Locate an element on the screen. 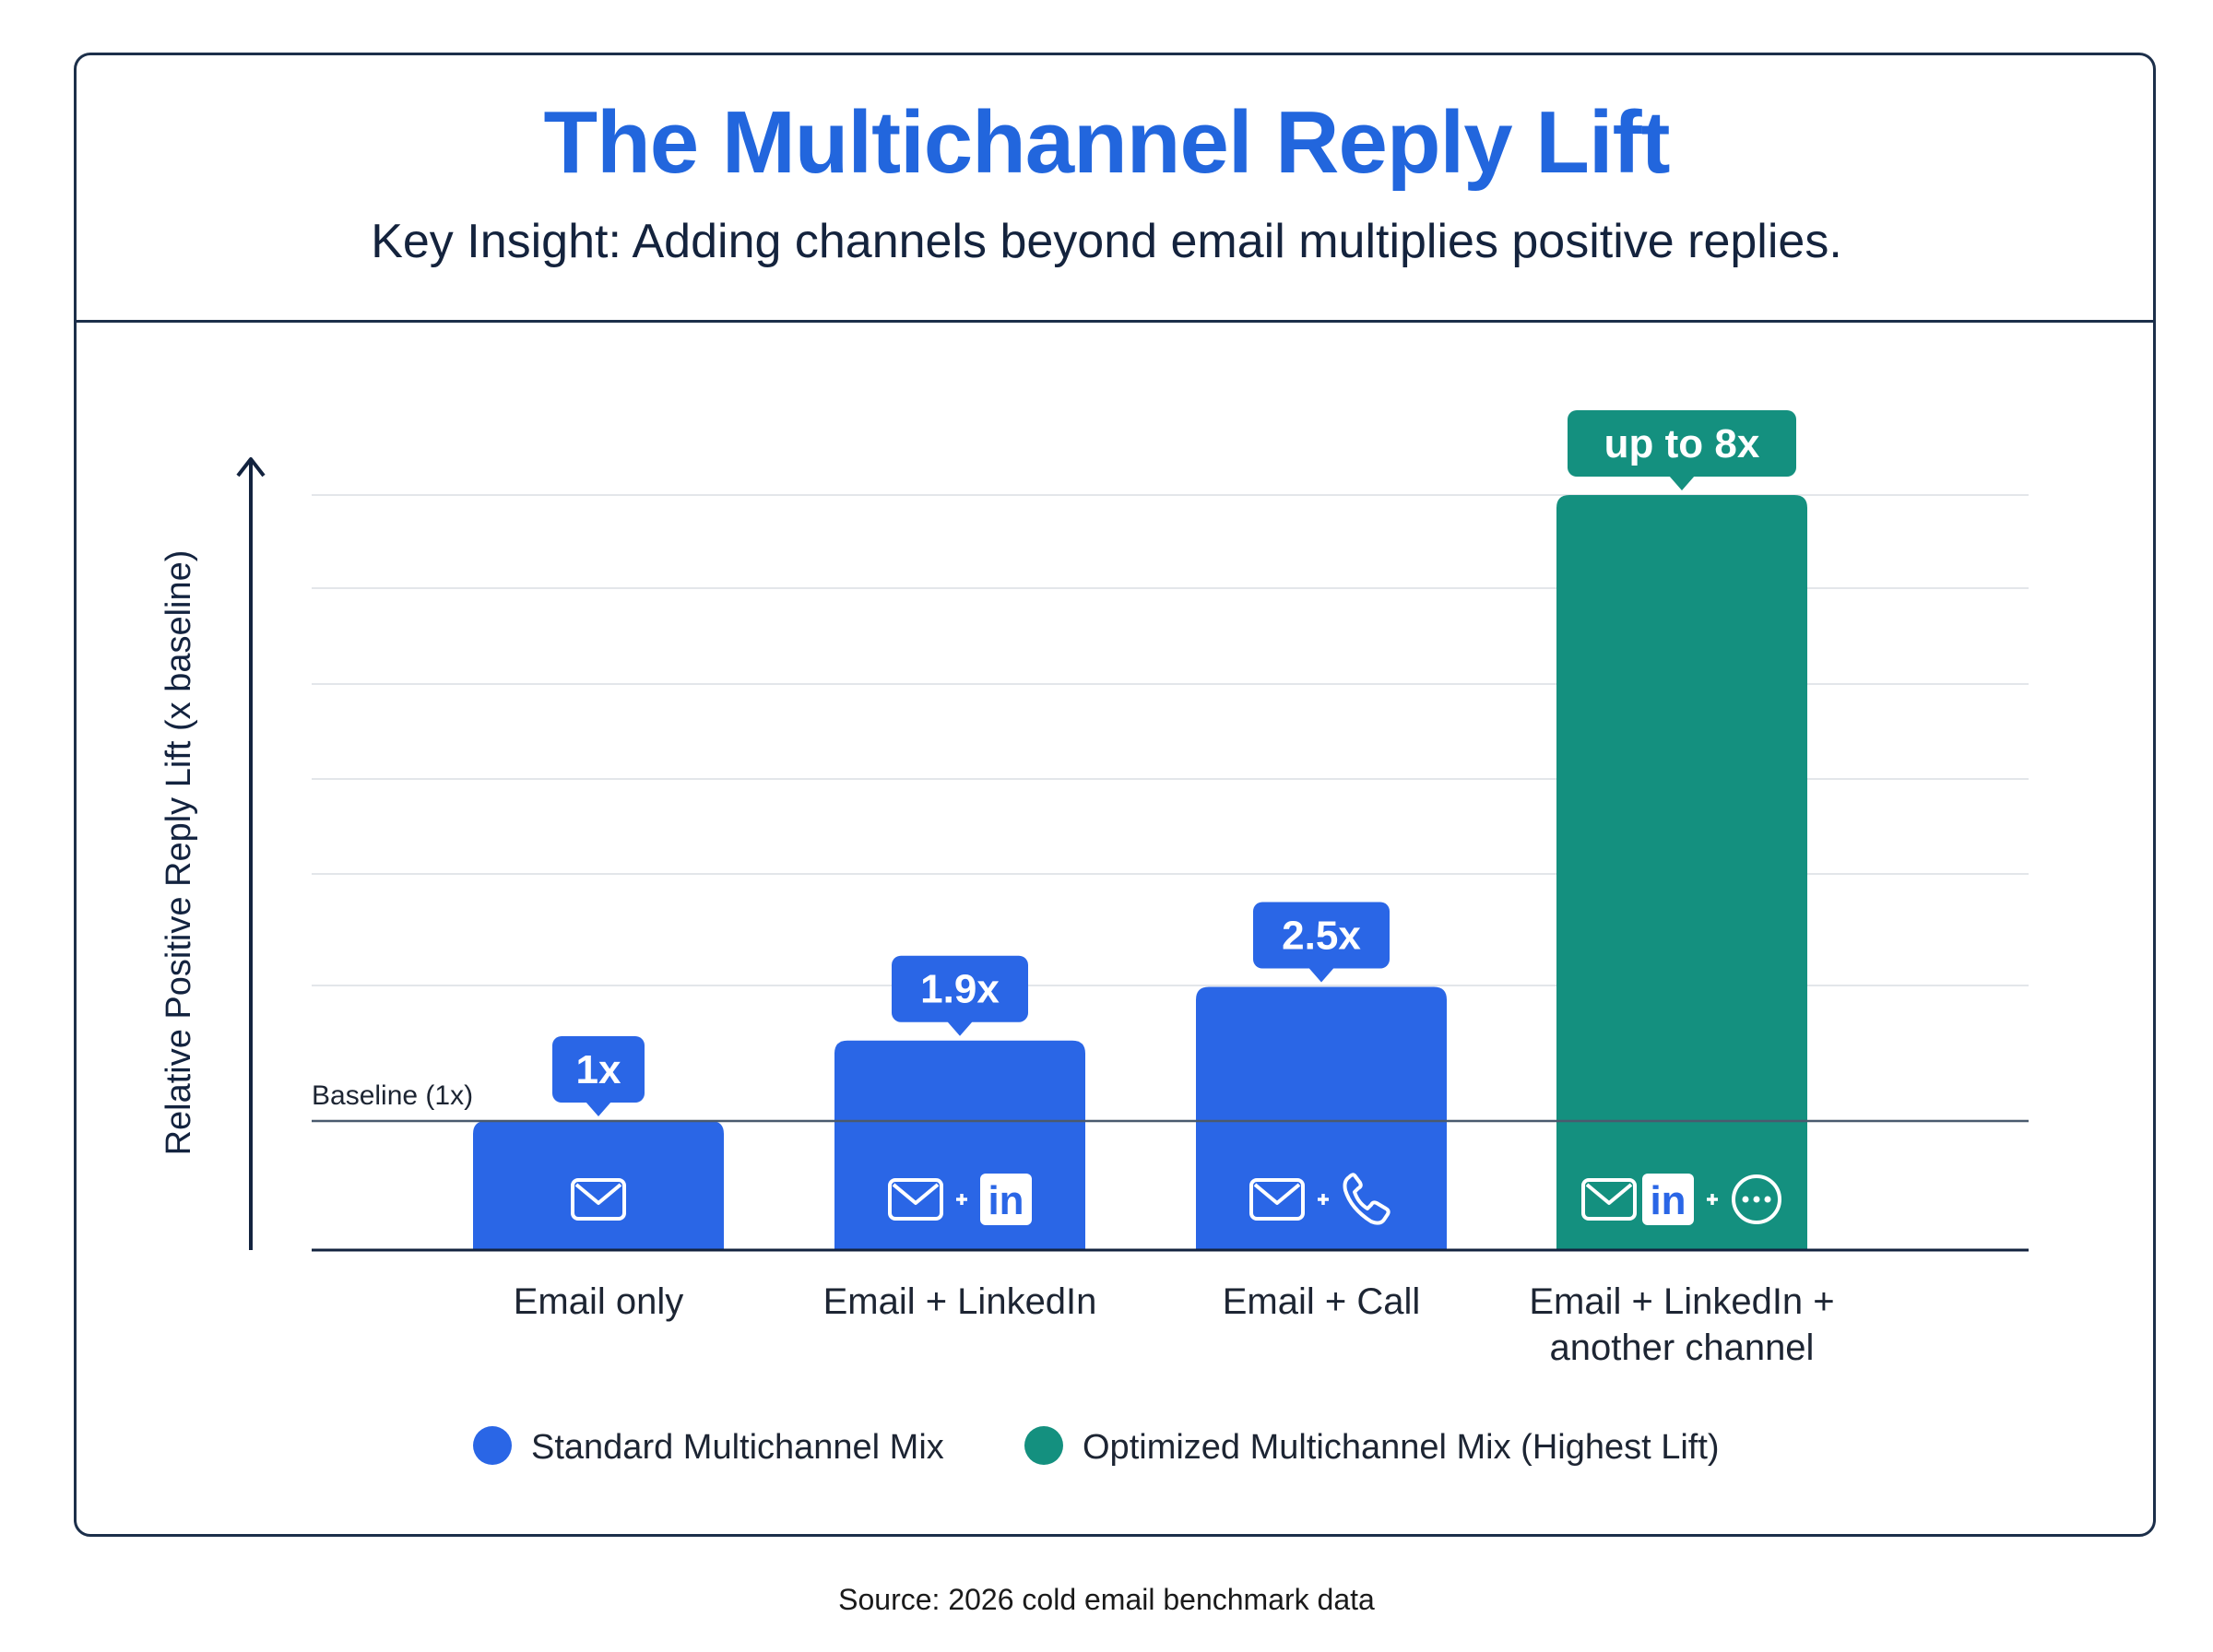  more-icon is located at coordinates (1756, 1199).